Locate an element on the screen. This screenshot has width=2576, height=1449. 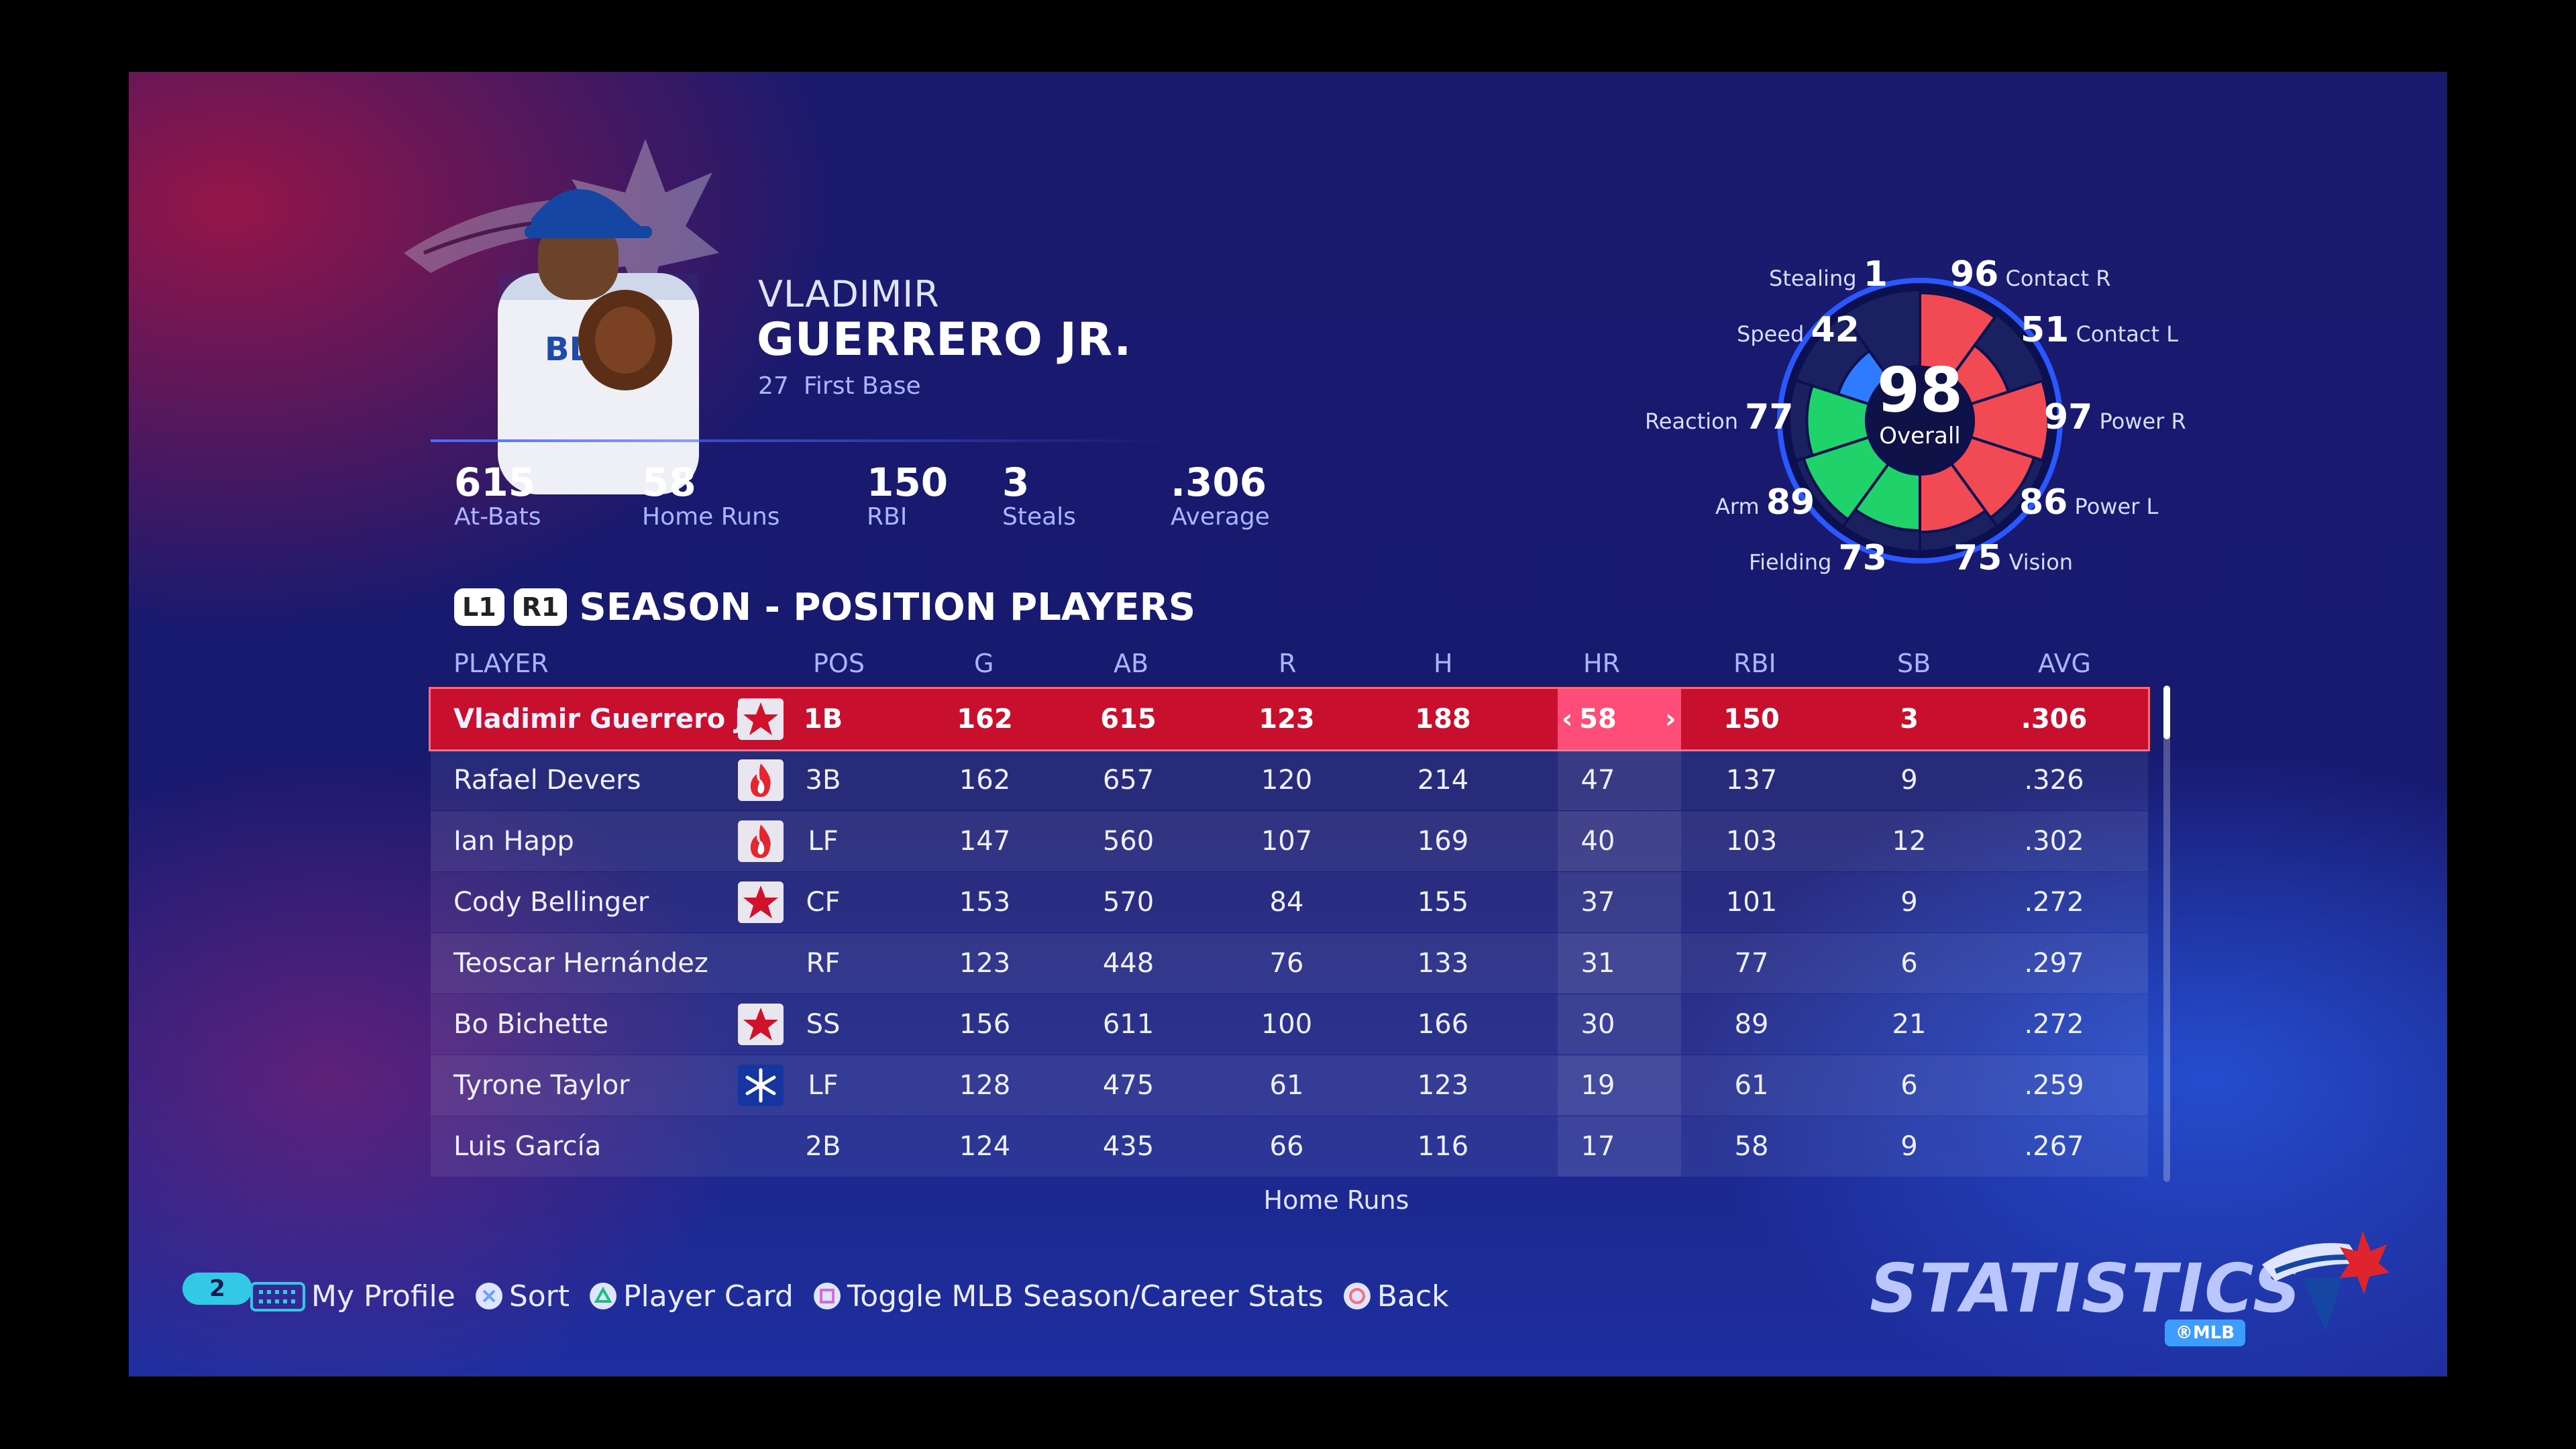
column-header-h: H is located at coordinates (1443, 663).